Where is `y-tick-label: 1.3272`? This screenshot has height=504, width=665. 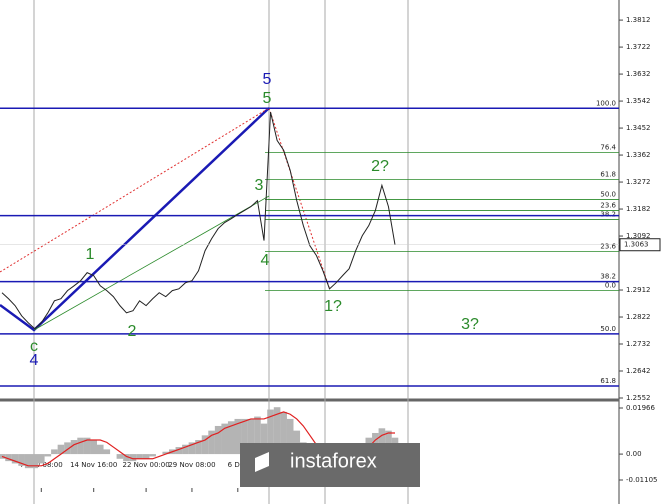 y-tick-label: 1.3272 is located at coordinates (638, 182).